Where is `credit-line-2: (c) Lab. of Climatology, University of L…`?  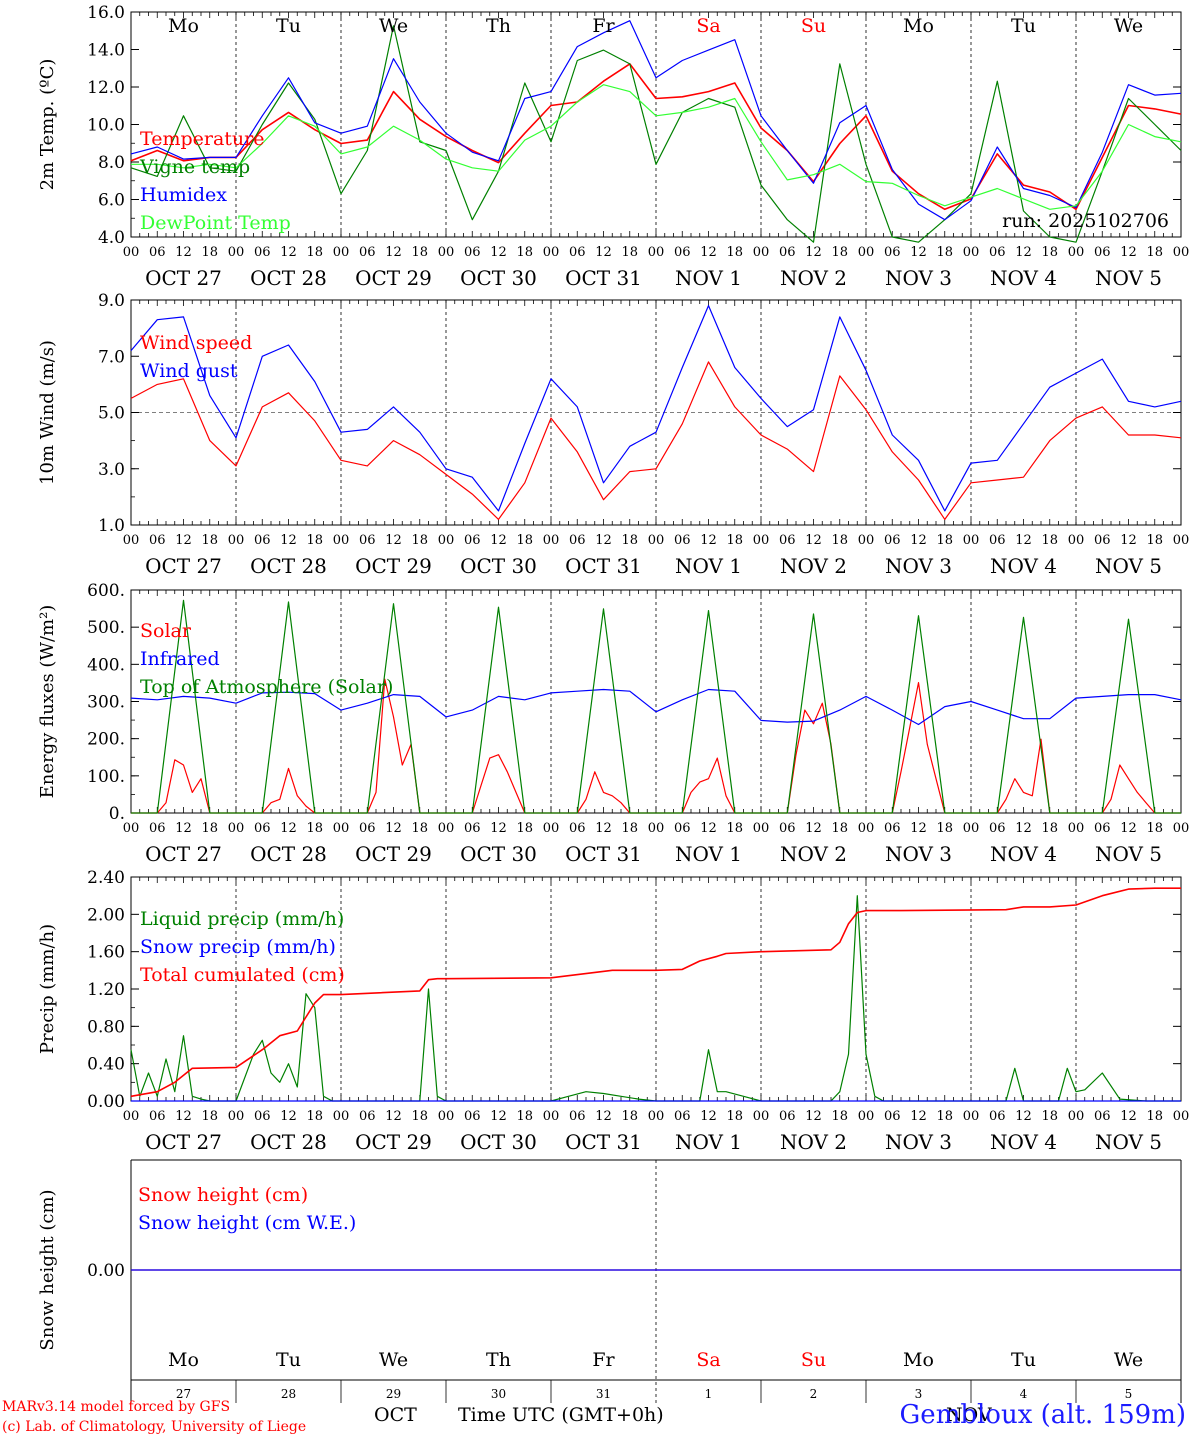 credit-line-2: (c) Lab. of Climatology, University of L… is located at coordinates (154, 1427).